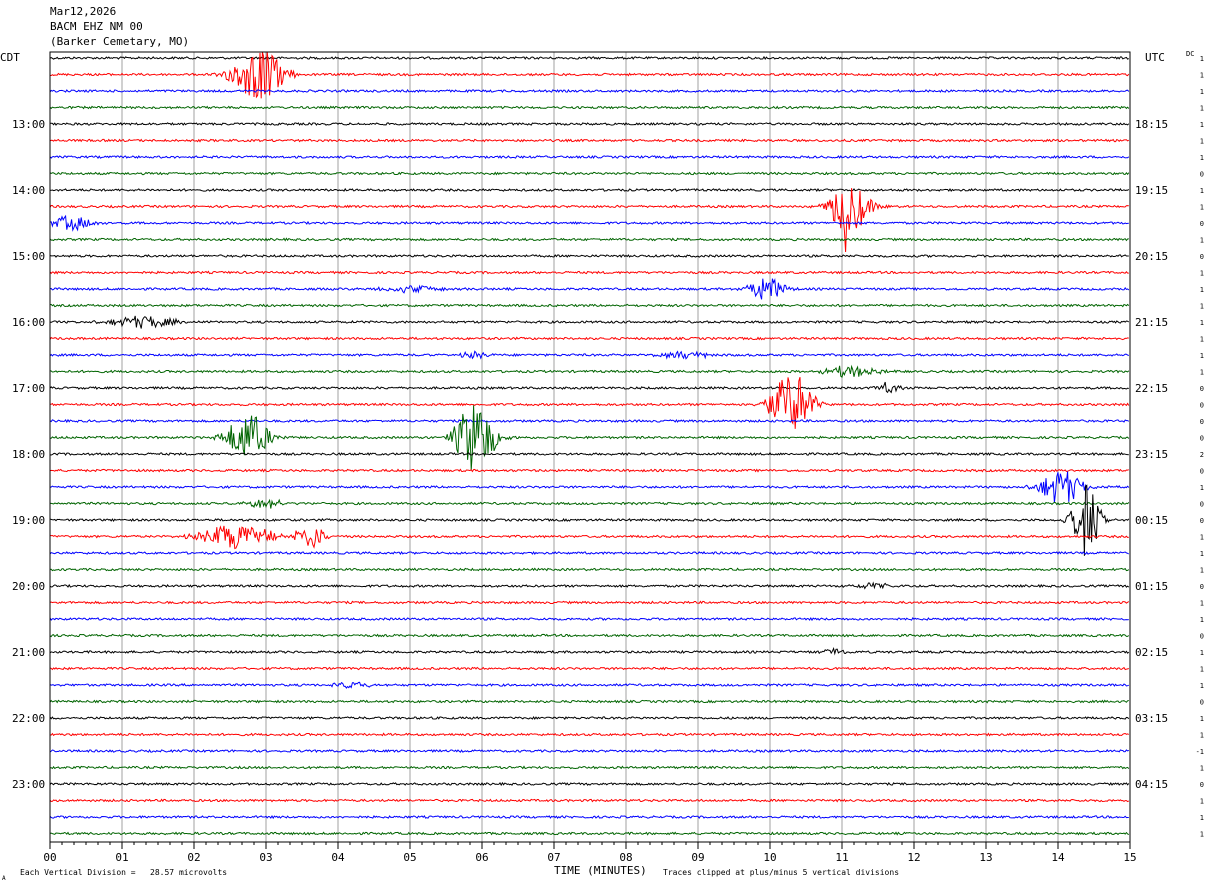  Describe the element at coordinates (841, 857) in the screenshot. I see `x-tick-label: 11` at that location.